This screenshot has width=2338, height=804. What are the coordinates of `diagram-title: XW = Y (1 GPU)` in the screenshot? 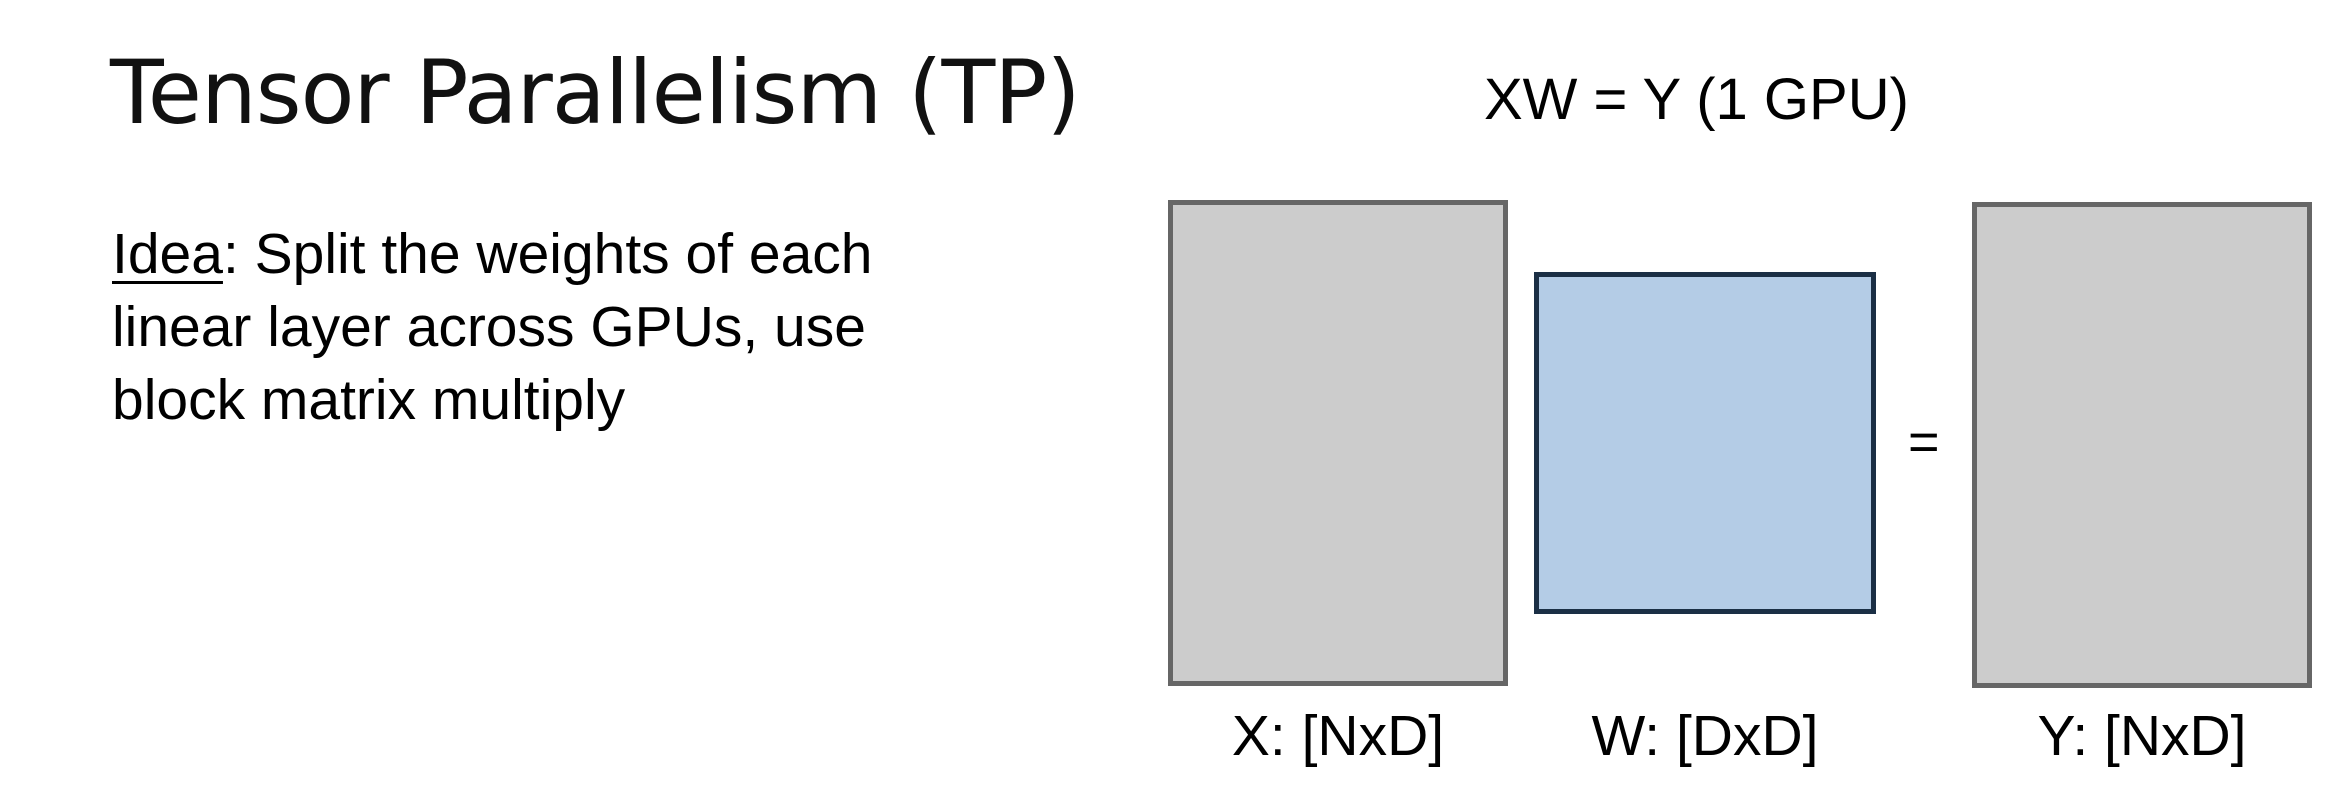 It's located at (1696, 99).